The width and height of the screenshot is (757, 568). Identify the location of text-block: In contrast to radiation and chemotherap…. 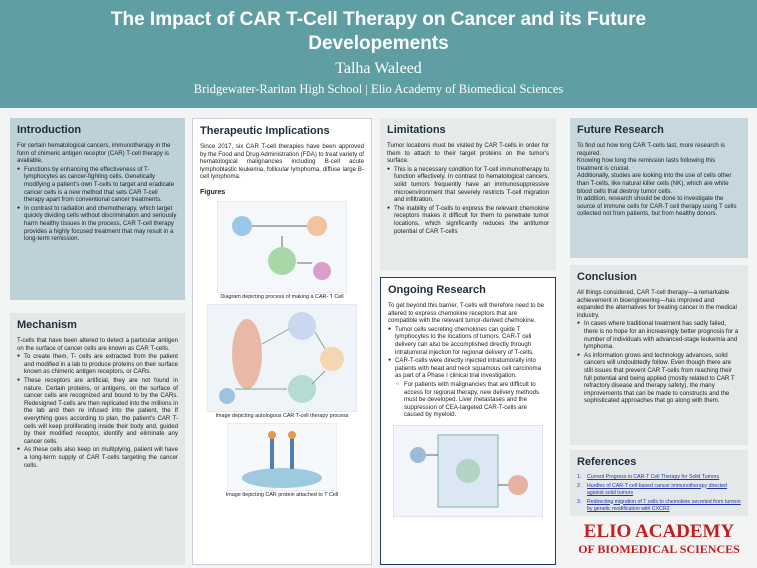
(97, 224).